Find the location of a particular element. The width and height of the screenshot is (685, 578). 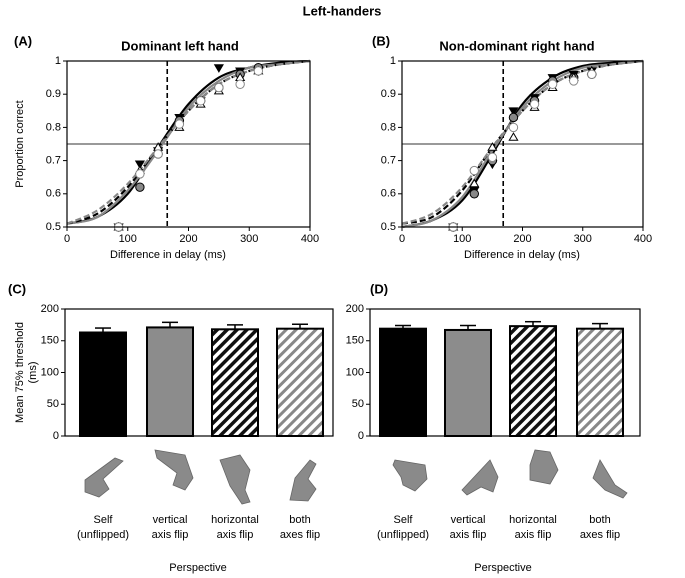

y-axis-label: Mean 75% threshold is located at coordinates (20, 372).